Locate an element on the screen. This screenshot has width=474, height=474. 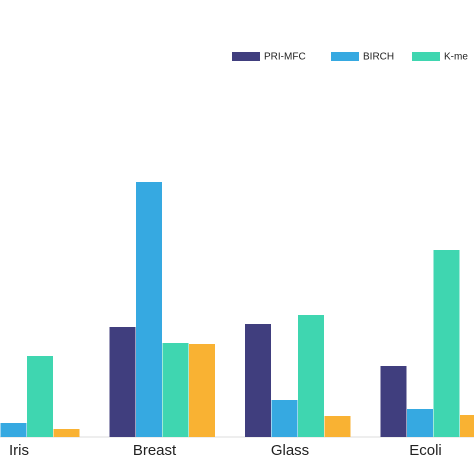
legend-label: K-me is located at coordinates (456, 57).